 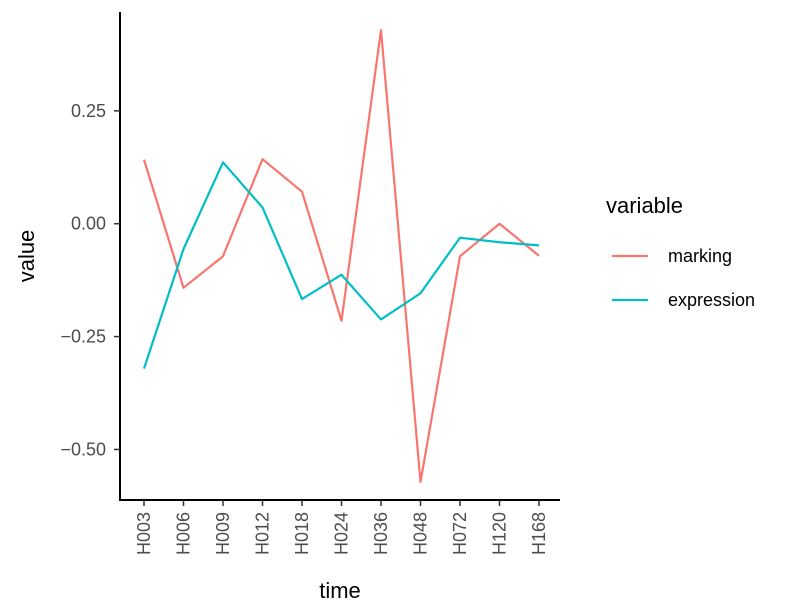 What do you see at coordinates (539, 533) in the screenshot?
I see `x-tick-label: H168` at bounding box center [539, 533].